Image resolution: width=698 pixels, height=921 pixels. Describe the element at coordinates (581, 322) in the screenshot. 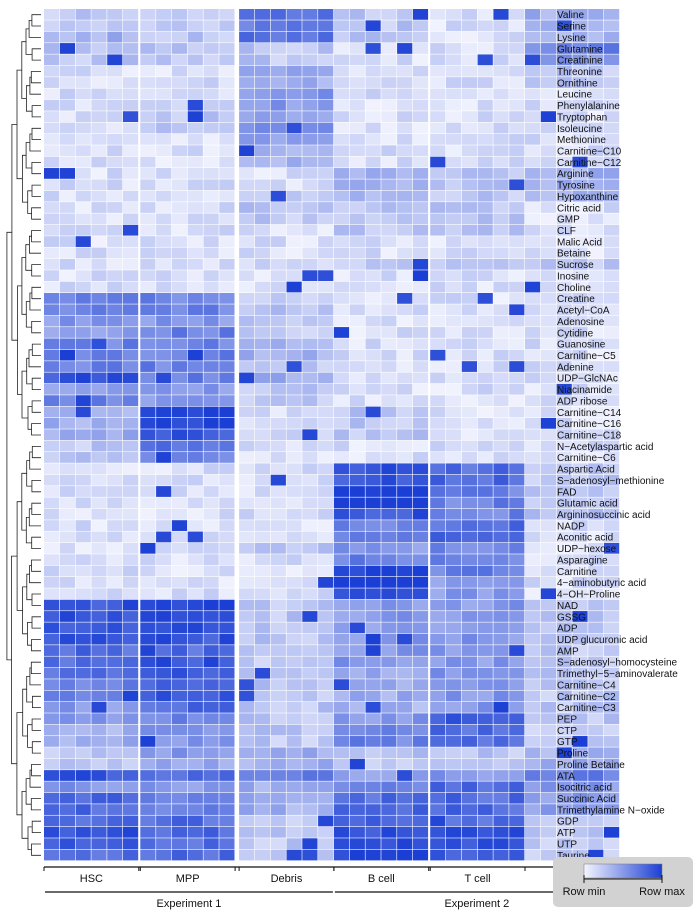

I see `row-label: Adenosine` at that location.